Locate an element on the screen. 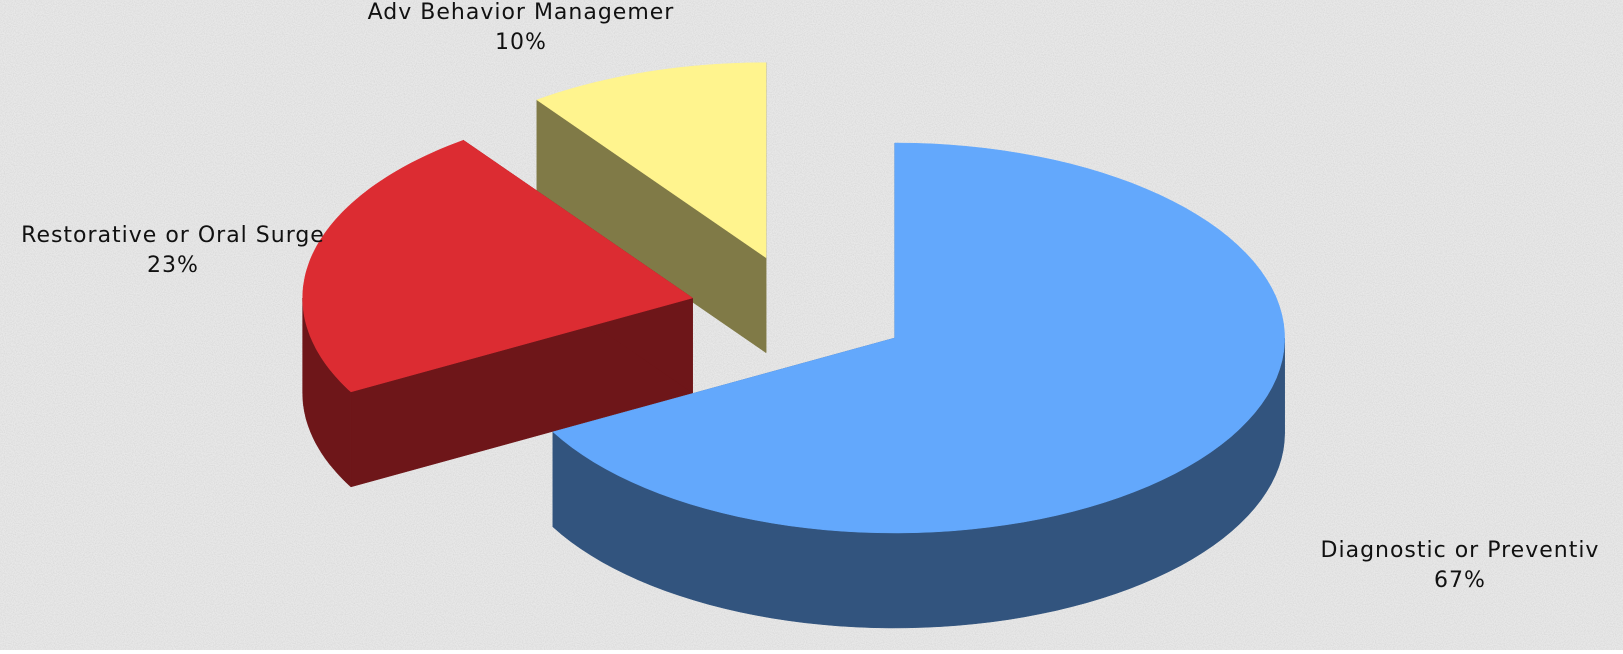  slice-label: Diagnostic or Preventiv is located at coordinates (1460, 550).